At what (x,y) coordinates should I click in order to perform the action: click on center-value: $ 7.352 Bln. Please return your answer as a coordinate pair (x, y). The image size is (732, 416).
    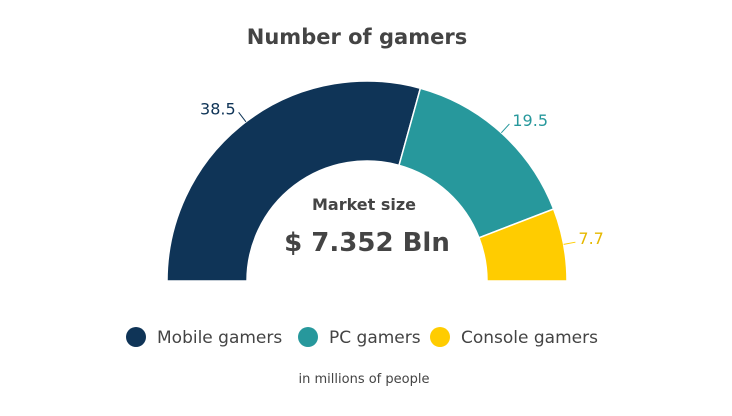
    Looking at the image, I should click on (367, 243).